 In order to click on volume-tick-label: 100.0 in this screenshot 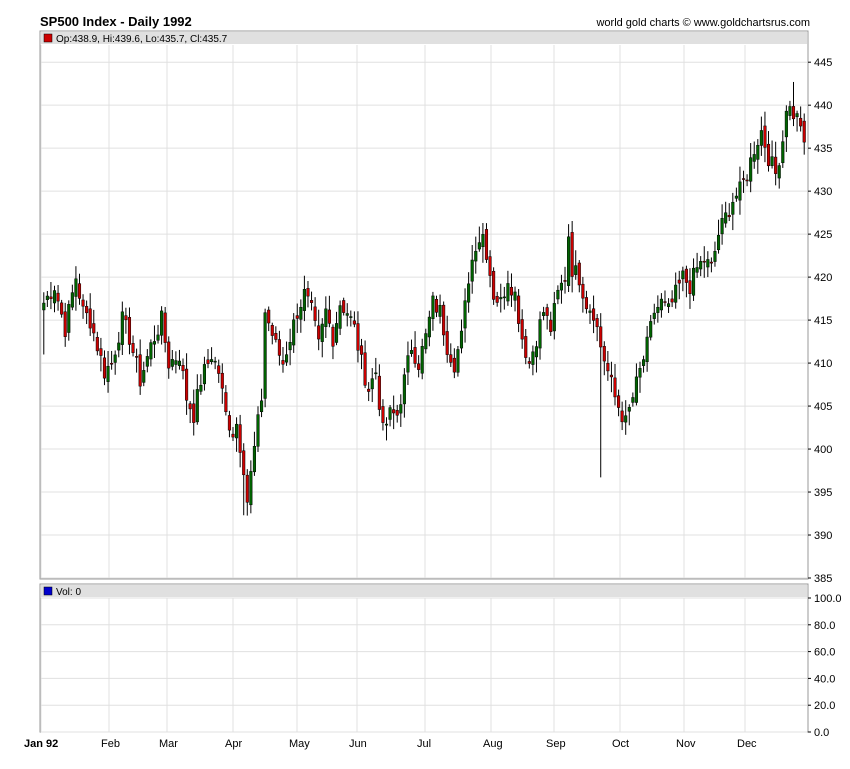, I will do `click(828, 599)`.